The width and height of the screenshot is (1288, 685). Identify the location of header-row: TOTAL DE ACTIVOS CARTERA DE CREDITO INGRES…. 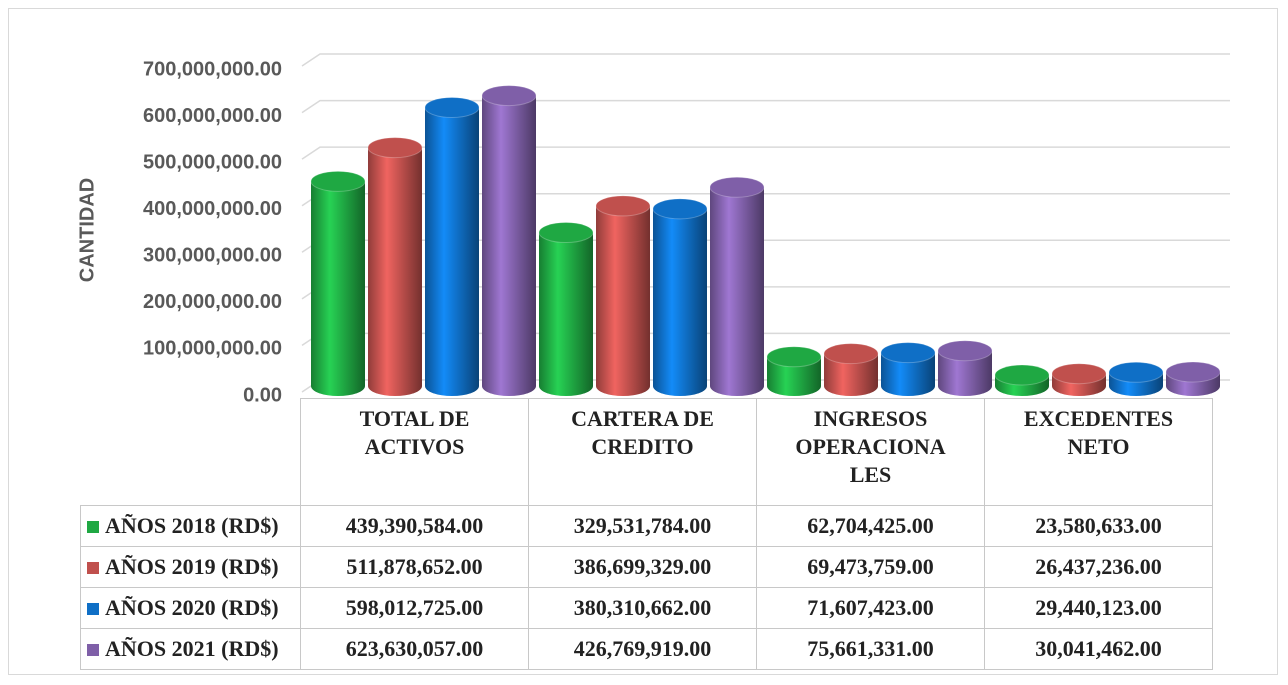
(647, 452).